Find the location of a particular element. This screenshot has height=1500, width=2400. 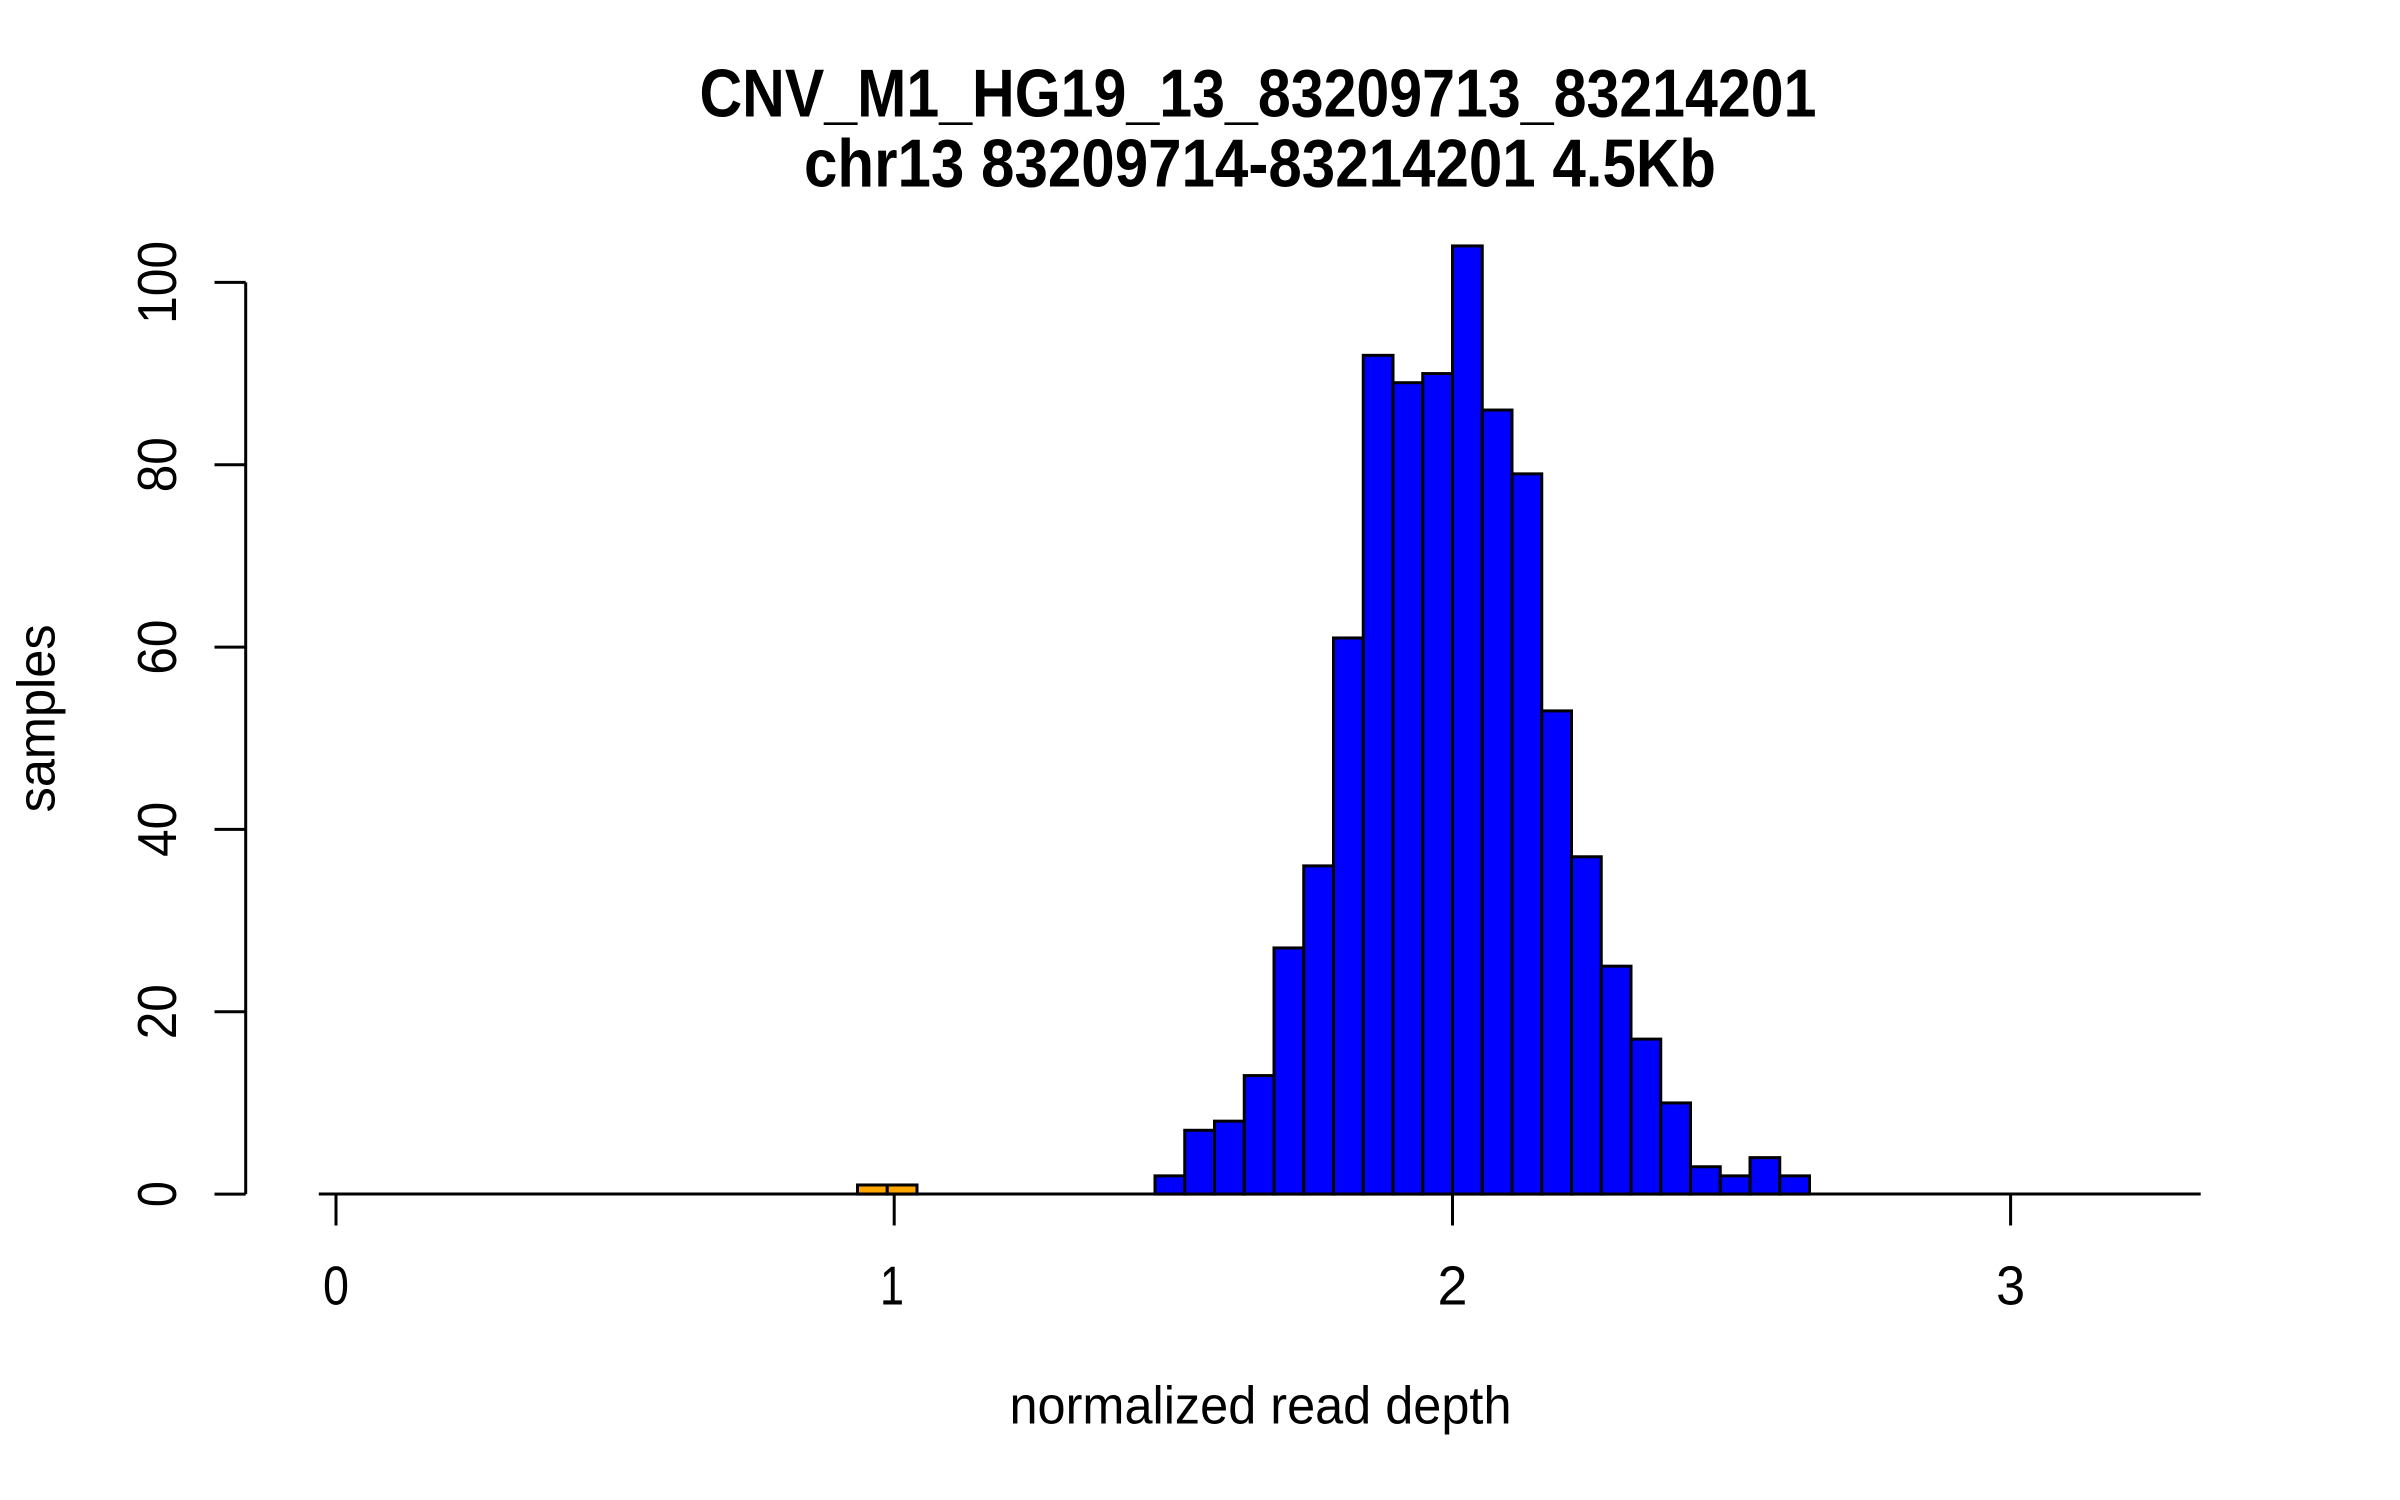

svg-text: 3 is located at coordinates (2010, 1286).